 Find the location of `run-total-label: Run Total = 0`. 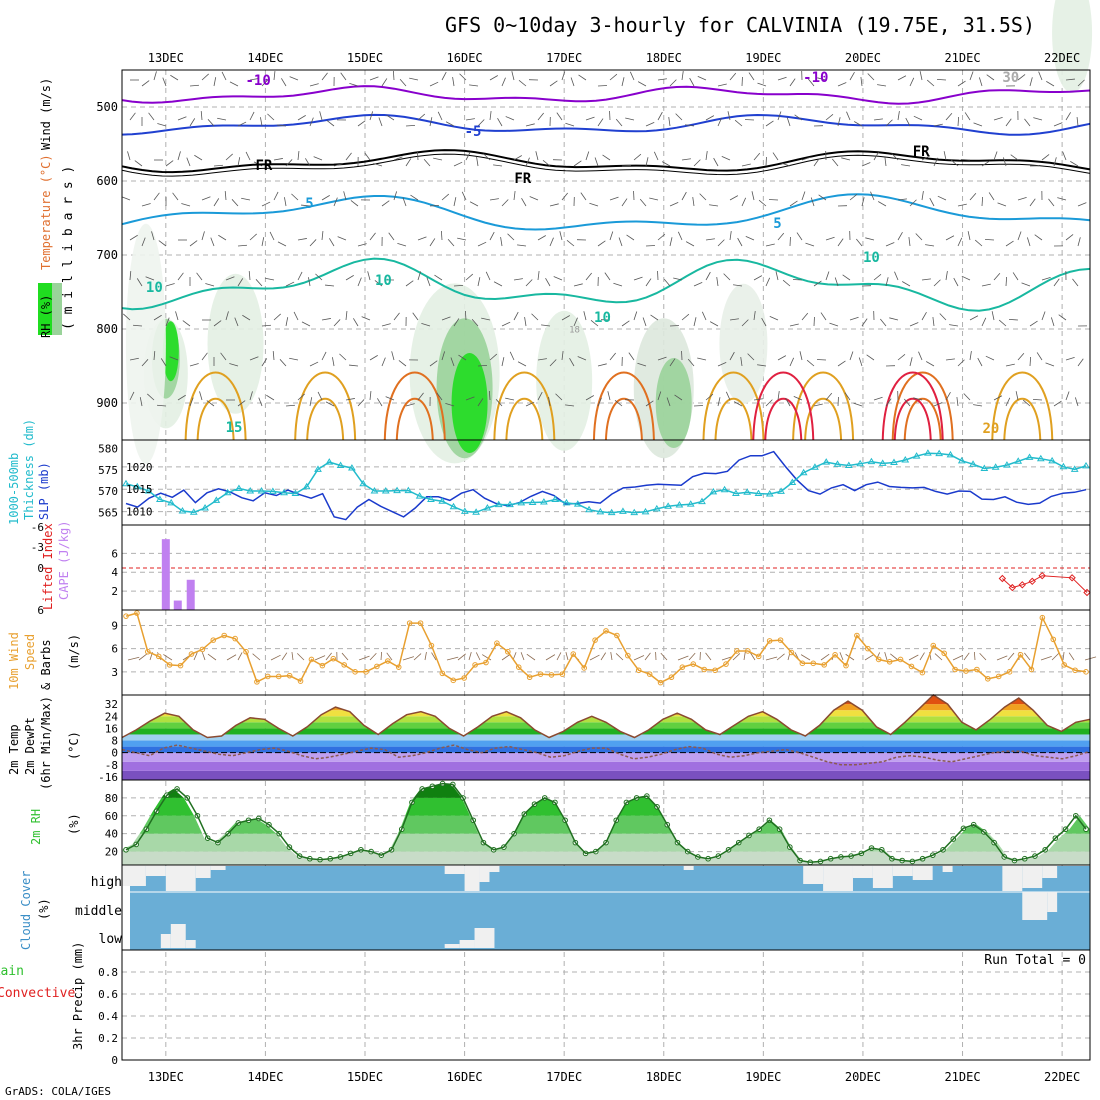

run-total-label: Run Total = 0 is located at coordinates (1035, 960).